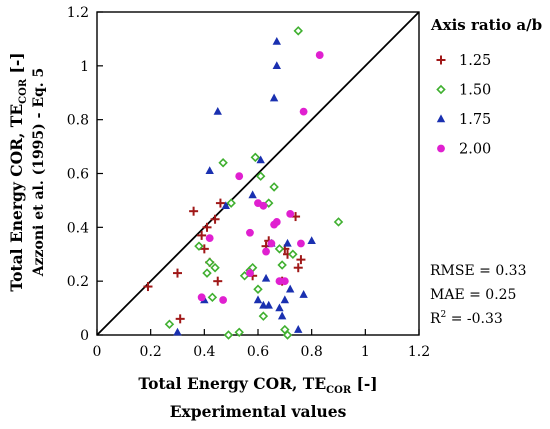  Describe the element at coordinates (486, 25) in the screenshot. I see `legend-title: Axis ratio a/b` at that location.